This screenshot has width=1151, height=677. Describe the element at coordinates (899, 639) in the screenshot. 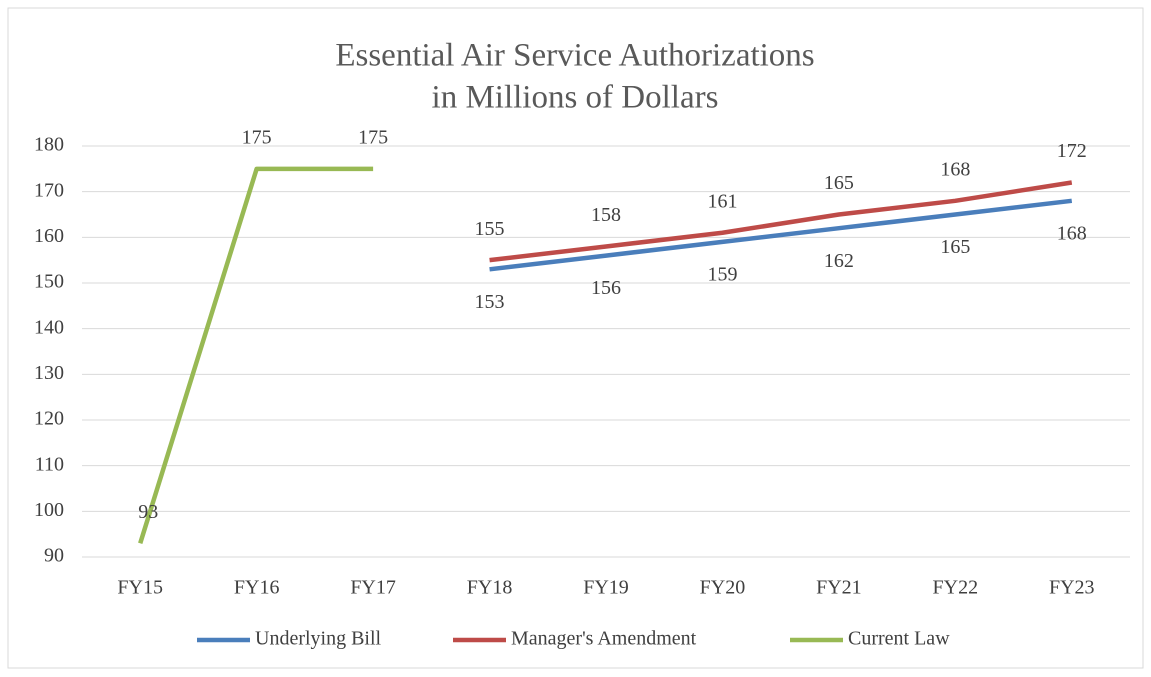

I see `legend-label: Current Law` at that location.